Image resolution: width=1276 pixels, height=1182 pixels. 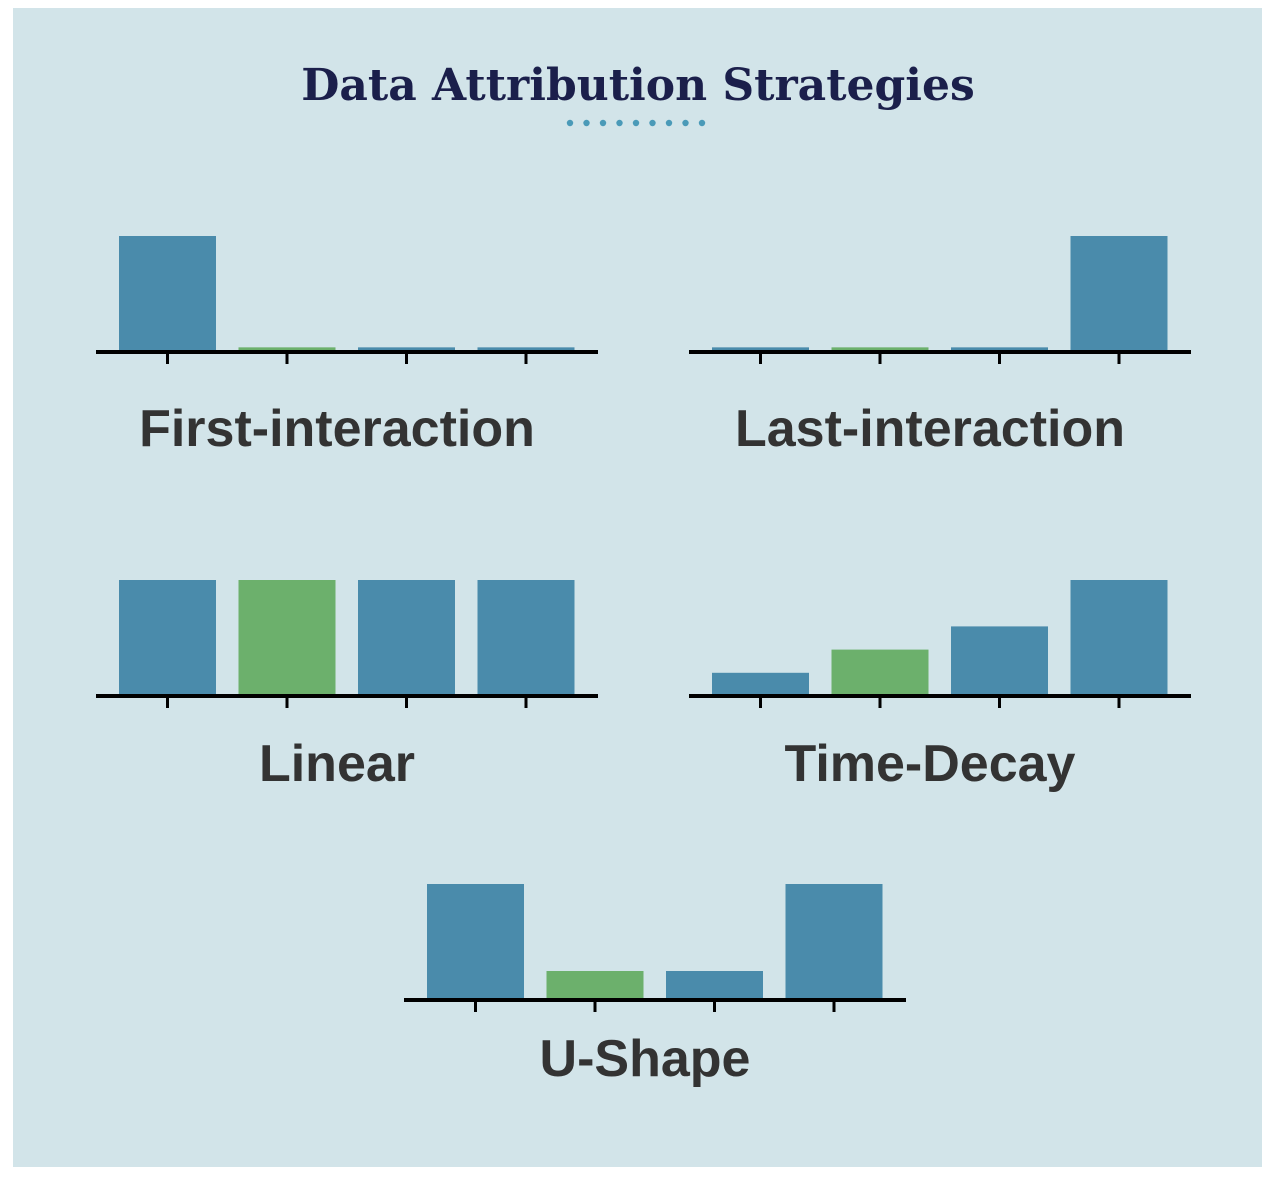 What do you see at coordinates (347, 686) in the screenshot?
I see `chart-linear: Linear` at bounding box center [347, 686].